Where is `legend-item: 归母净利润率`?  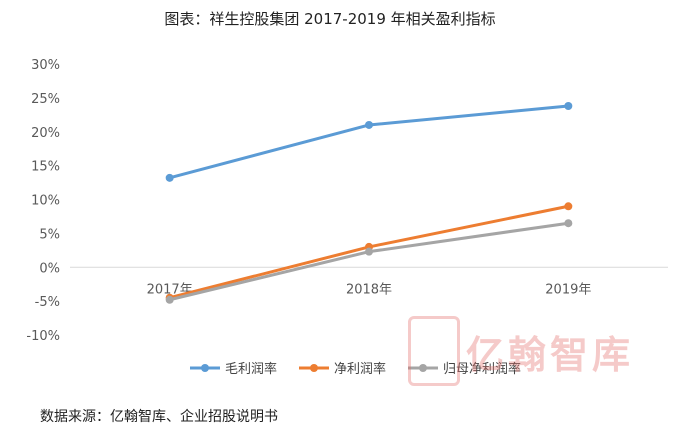 legend-item: 归母净利润率 is located at coordinates (464, 369).